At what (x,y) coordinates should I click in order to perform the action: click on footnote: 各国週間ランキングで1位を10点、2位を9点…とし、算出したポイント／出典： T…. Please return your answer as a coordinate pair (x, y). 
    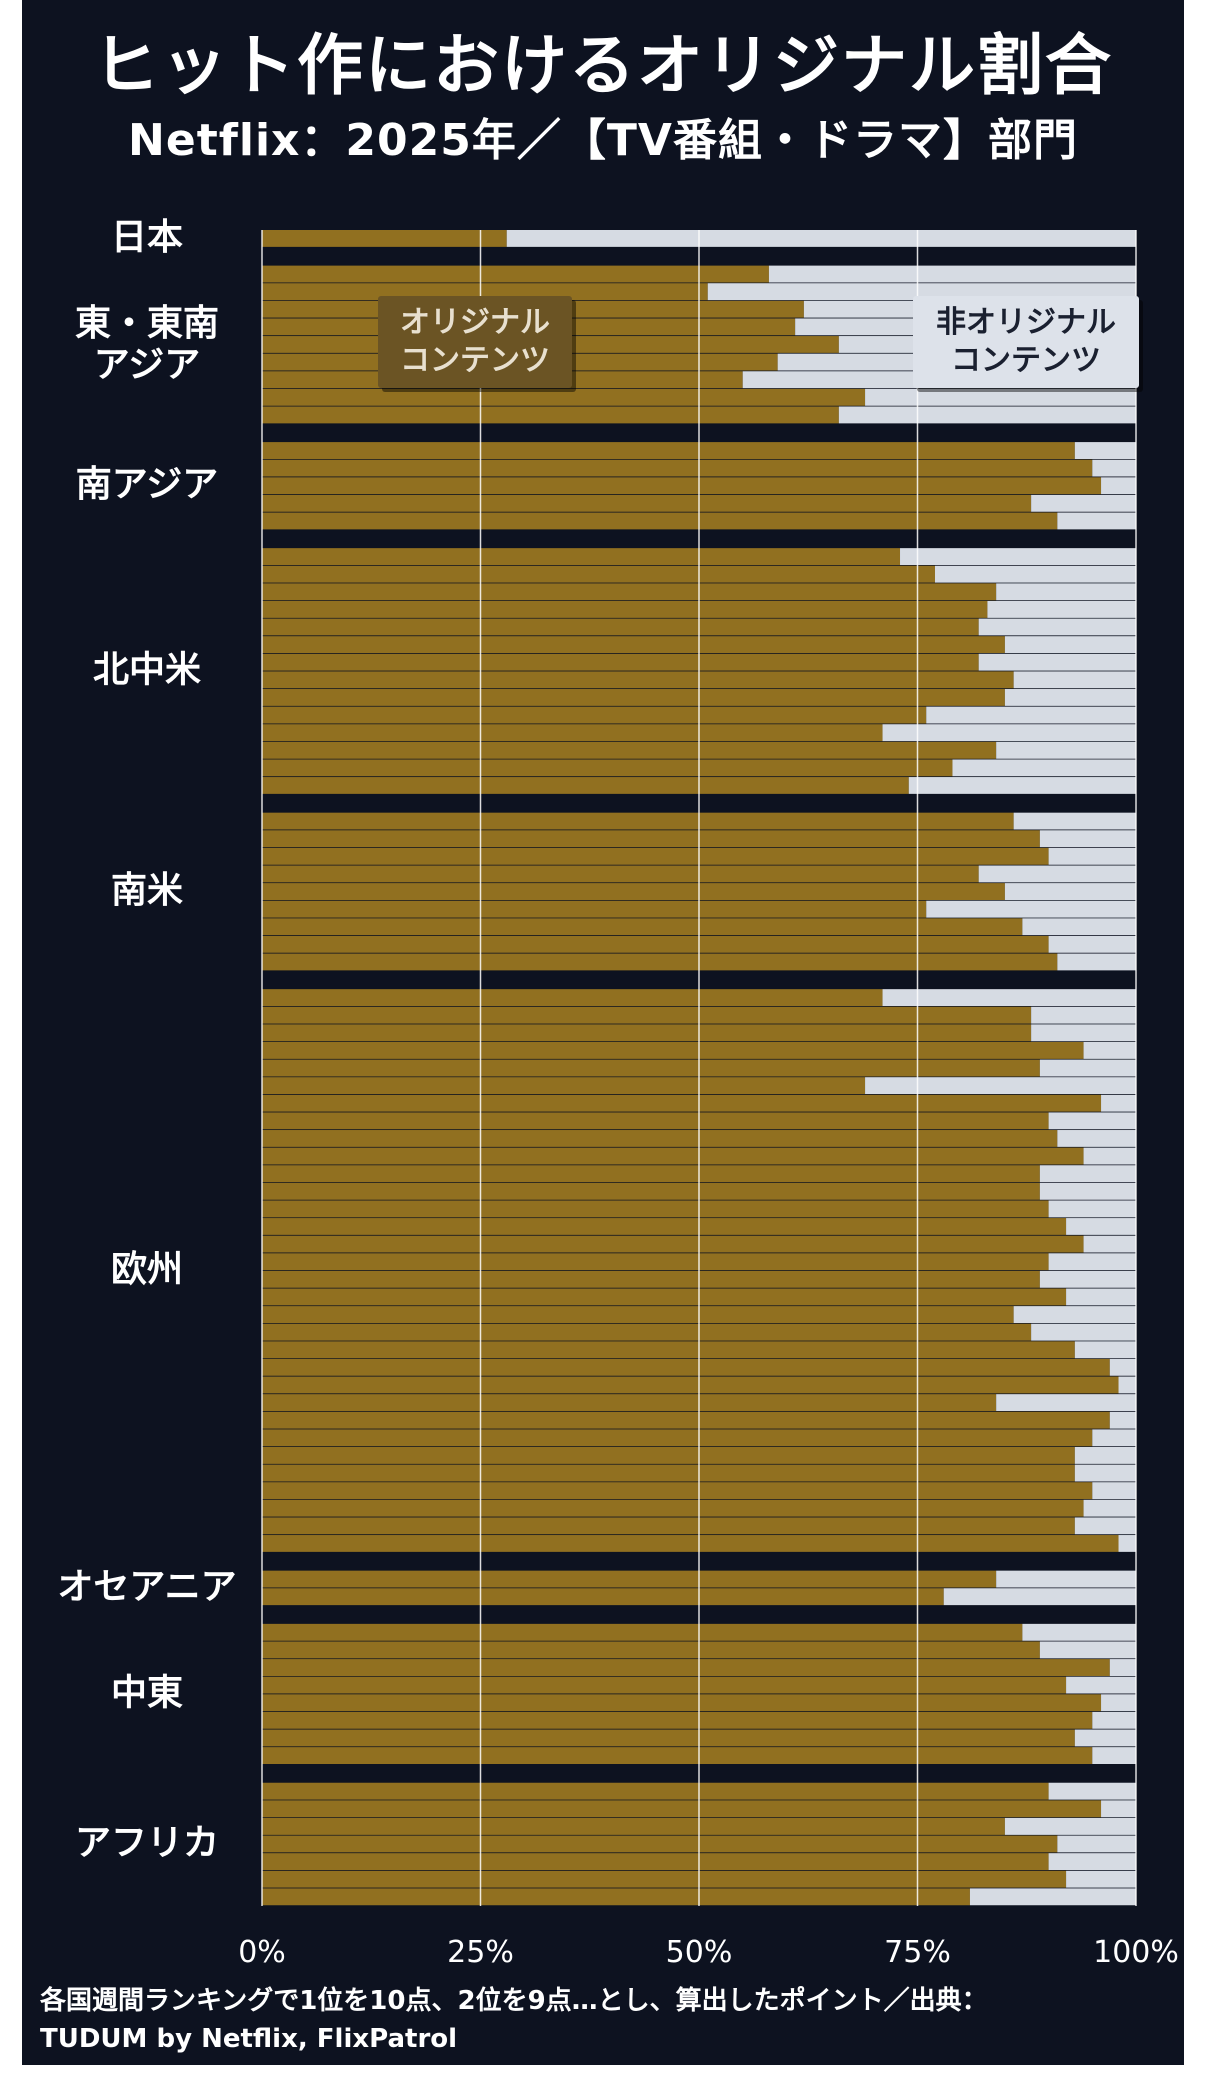
    Looking at the image, I should click on (514, 2020).